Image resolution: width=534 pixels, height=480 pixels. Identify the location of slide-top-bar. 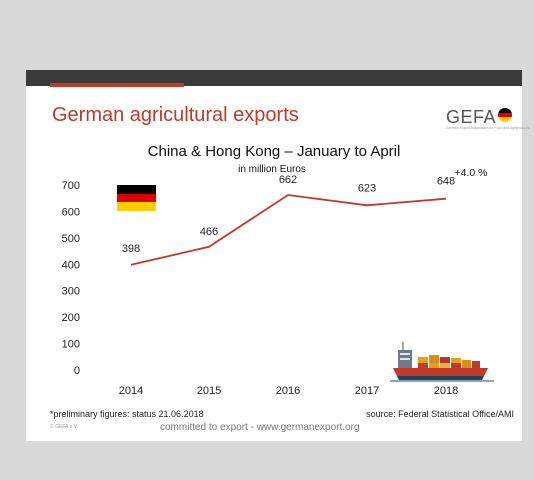
(274, 78).